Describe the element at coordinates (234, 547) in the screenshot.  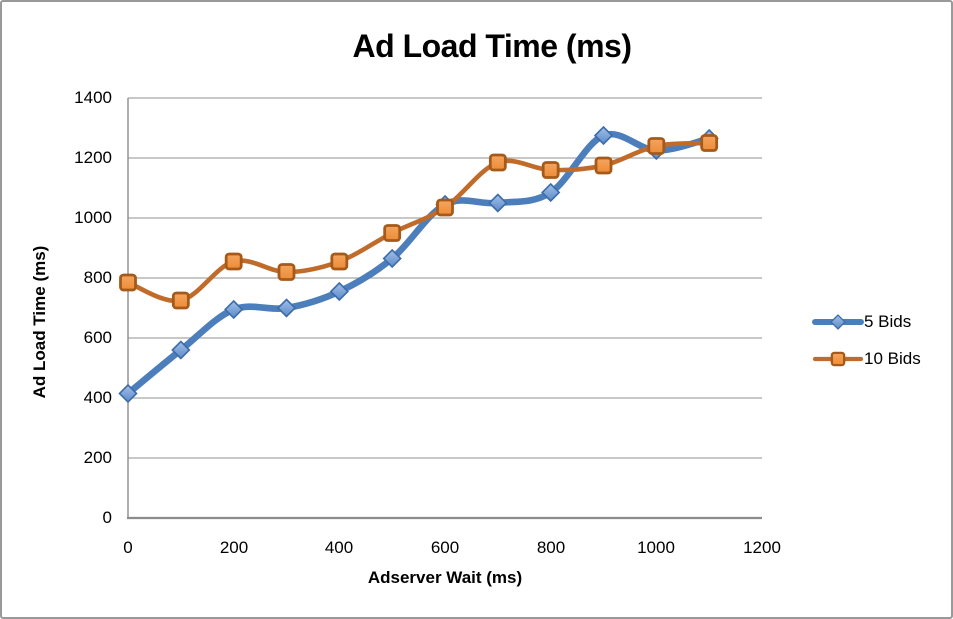
I see `x-tick-label: 200` at that location.